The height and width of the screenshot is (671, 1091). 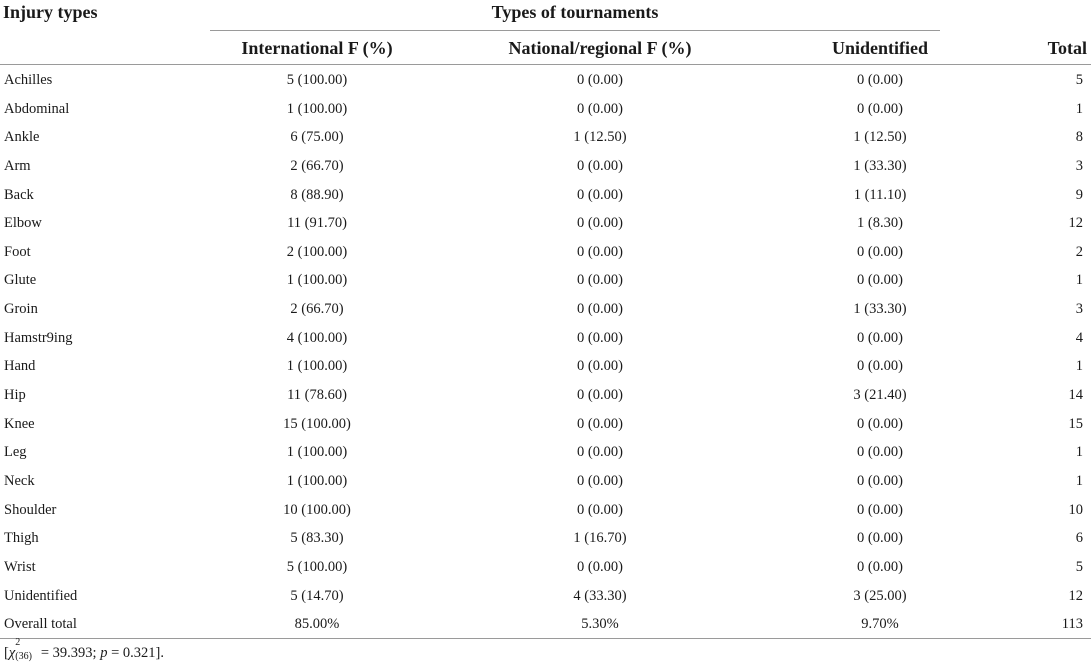 I want to click on header-national: National/regional F (%), so click(x=600, y=48).